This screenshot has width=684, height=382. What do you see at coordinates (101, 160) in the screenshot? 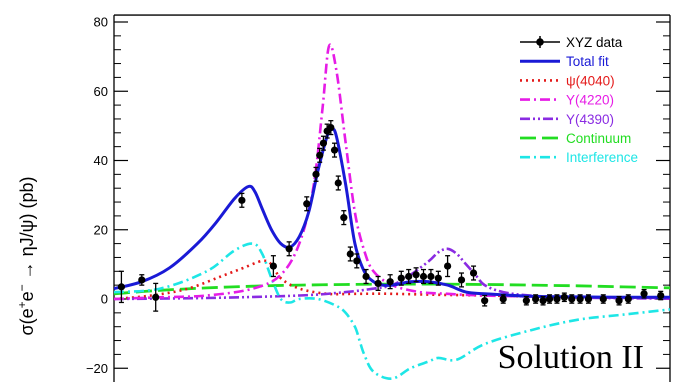
I see `y-tick-label: 40` at bounding box center [101, 160].